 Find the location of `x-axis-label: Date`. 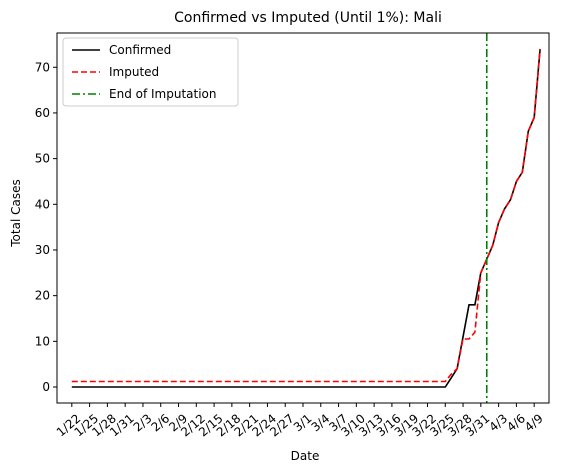

x-axis-label: Date is located at coordinates (305, 456).